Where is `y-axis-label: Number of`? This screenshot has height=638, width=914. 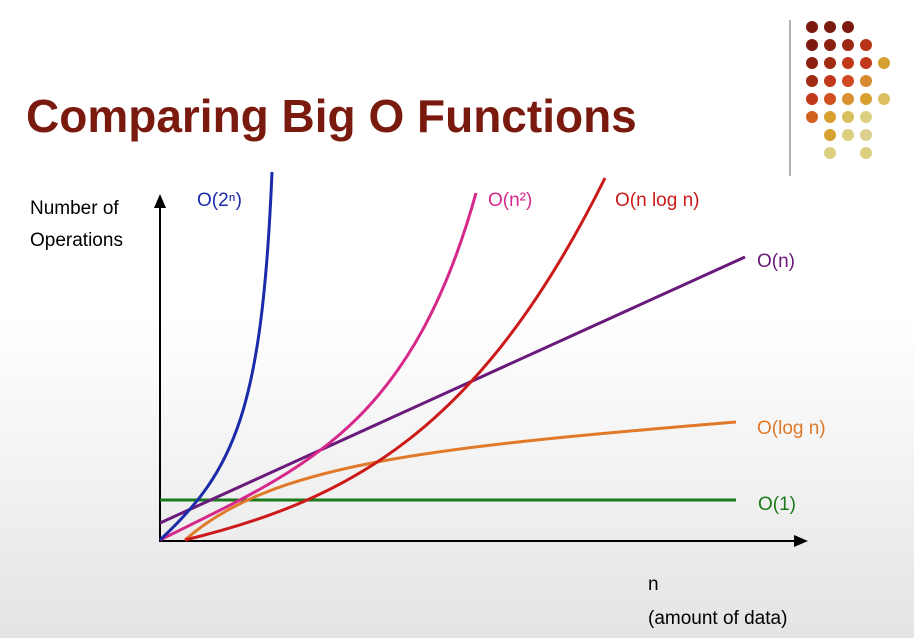 y-axis-label: Number of is located at coordinates (74, 208).